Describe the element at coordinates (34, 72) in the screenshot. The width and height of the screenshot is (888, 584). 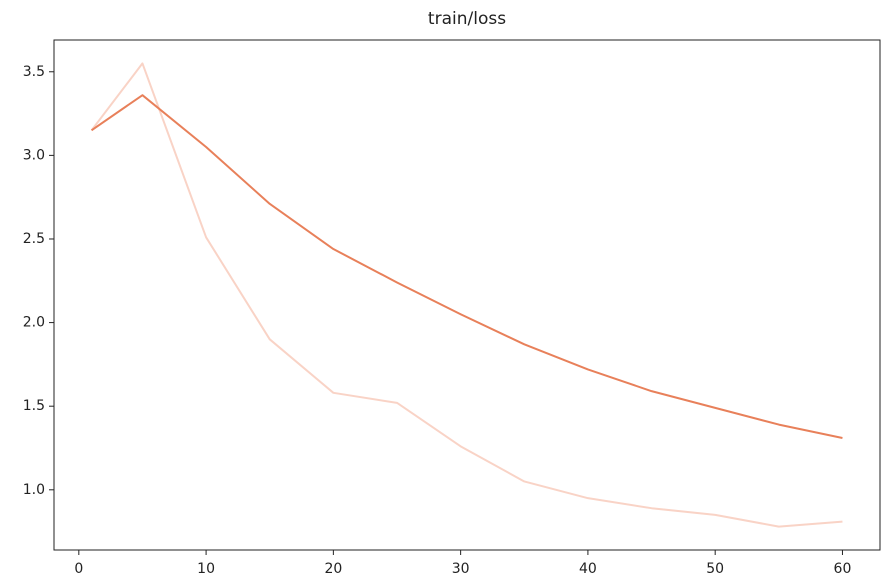
I see `y-tick-label: 3.5` at that location.